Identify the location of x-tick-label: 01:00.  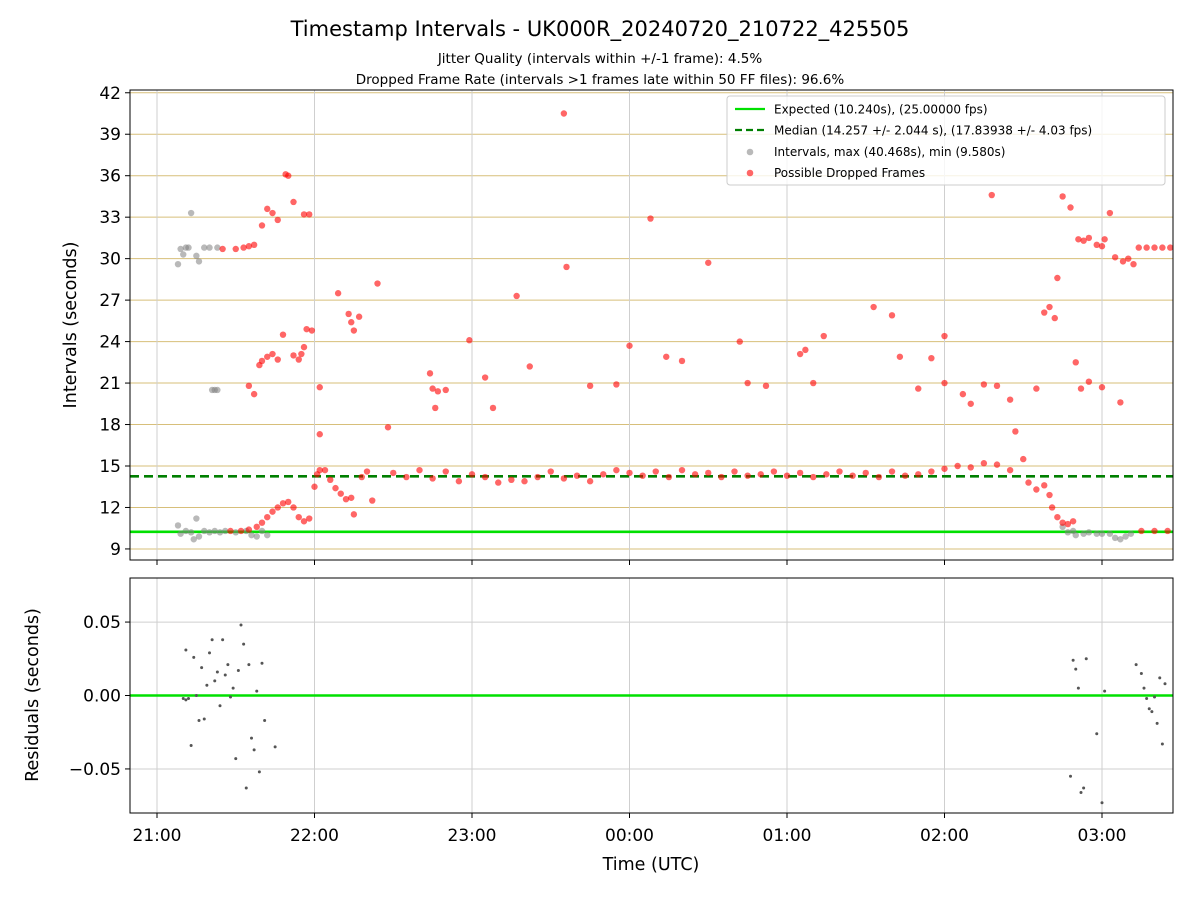
(787, 836).